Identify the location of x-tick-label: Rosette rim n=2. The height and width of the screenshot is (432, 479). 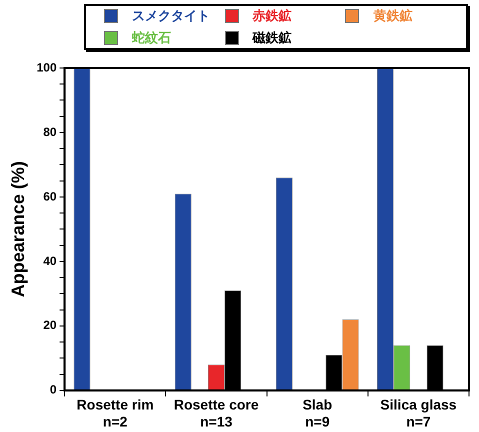
(115, 413).